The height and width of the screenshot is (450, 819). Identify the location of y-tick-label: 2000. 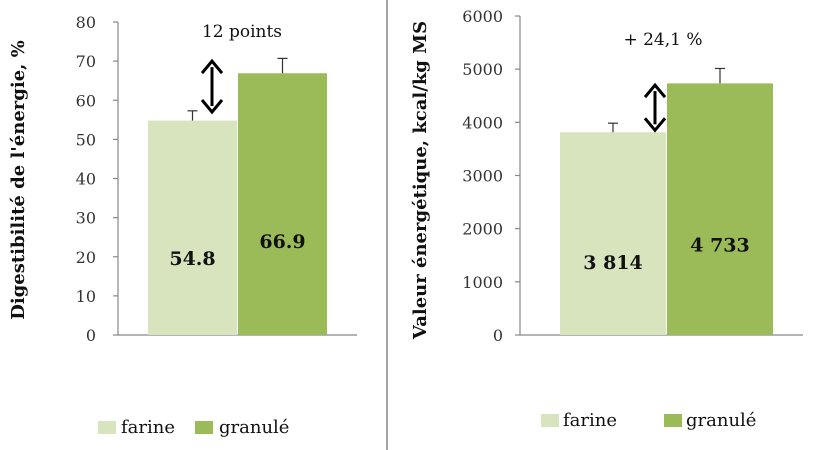
(482, 229).